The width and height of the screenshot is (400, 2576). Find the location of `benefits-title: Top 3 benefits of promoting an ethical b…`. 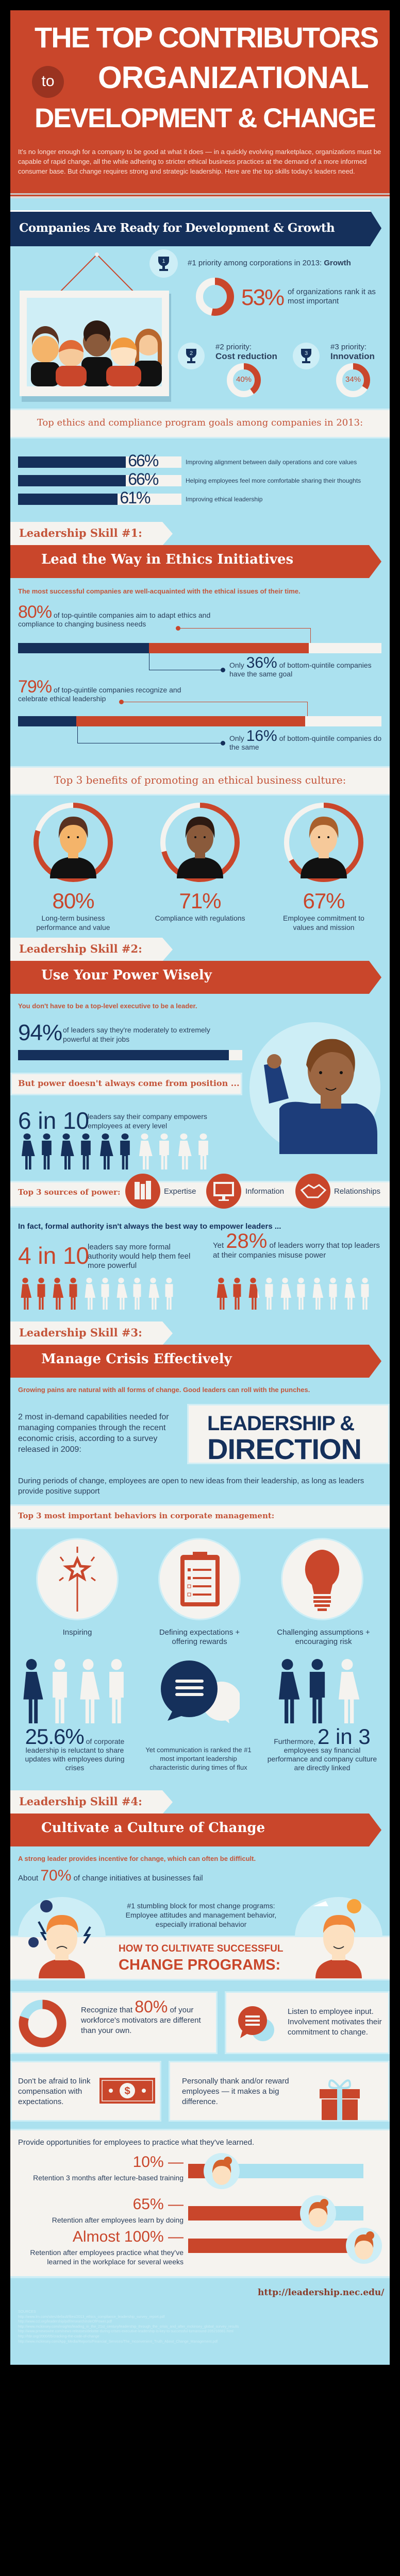

benefits-title: Top 3 benefits of promoting an ethical b… is located at coordinates (200, 780).